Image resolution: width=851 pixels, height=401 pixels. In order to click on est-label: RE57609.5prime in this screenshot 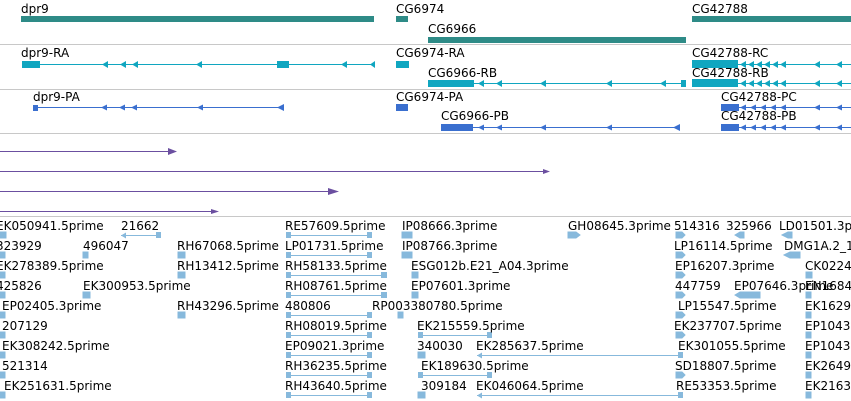, I will do `click(335, 226)`.